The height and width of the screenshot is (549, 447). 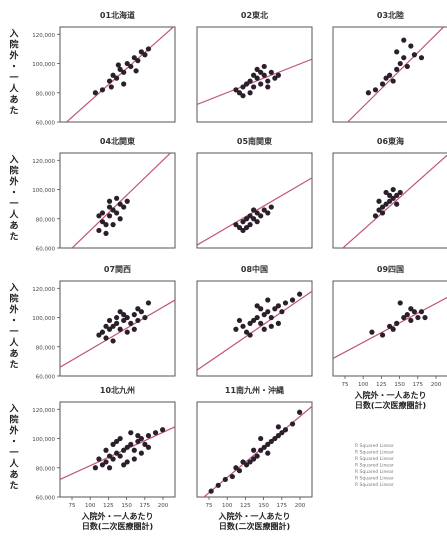 What do you see at coordinates (72, 506) in the screenshot?
I see `x-tick-label: 75` at bounding box center [72, 506].